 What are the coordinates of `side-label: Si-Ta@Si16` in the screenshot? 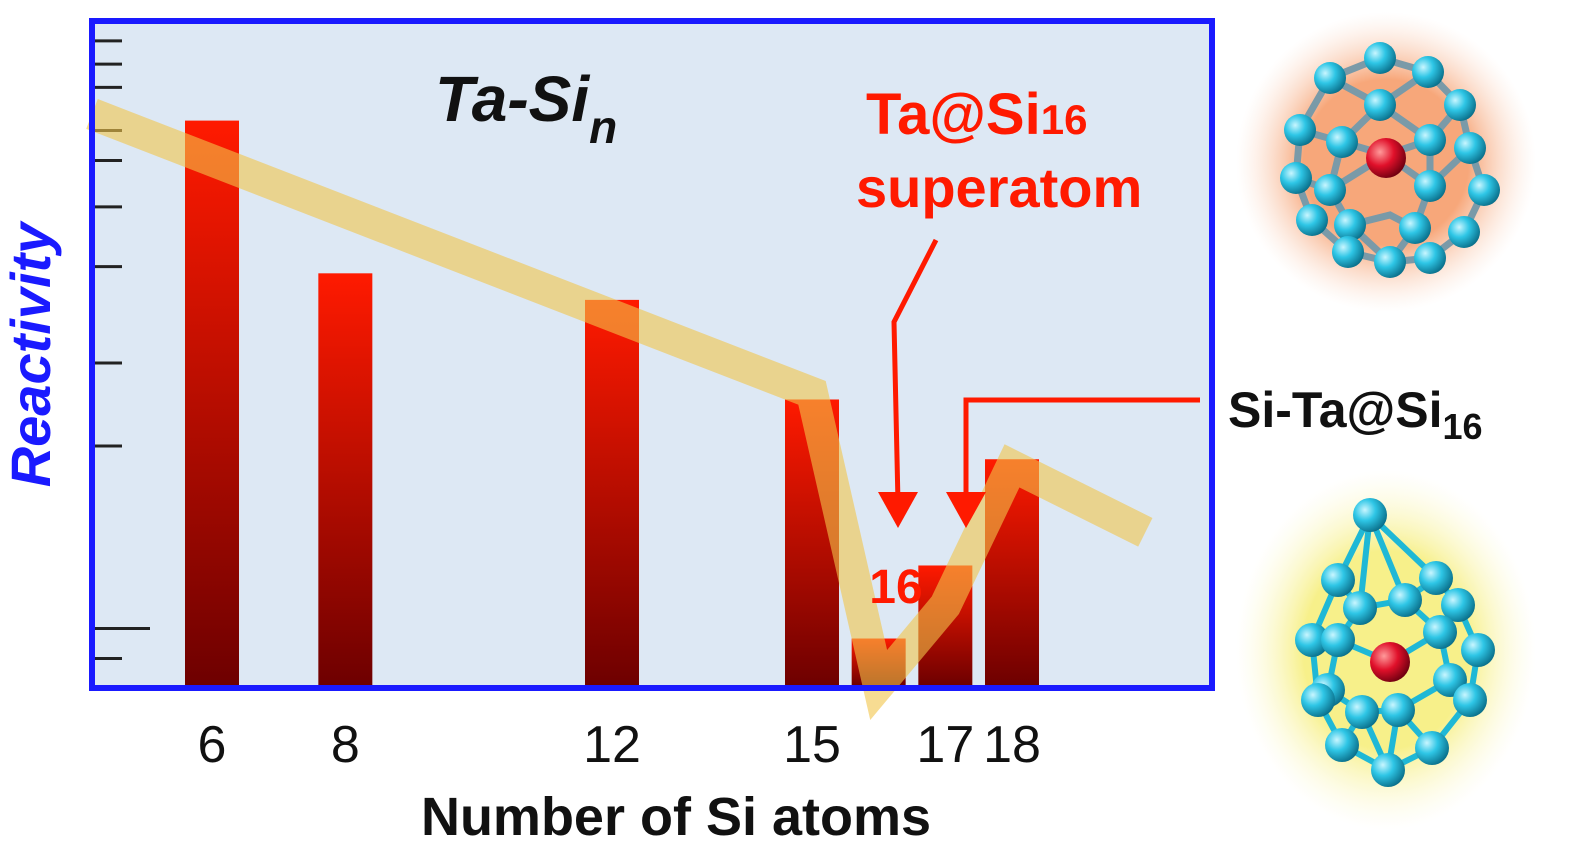 It's located at (1355, 414).